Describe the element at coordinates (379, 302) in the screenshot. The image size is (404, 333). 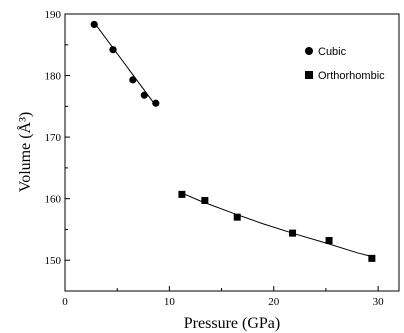
I see `x-tick-label-3: 30` at that location.